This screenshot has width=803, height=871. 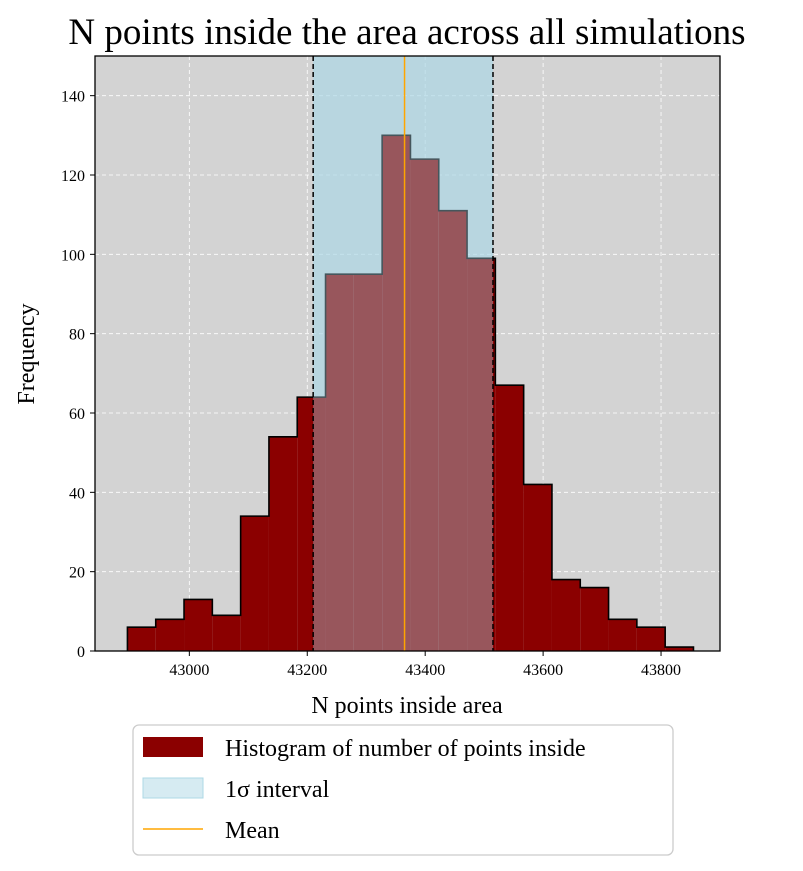 I want to click on y-tick-label: 60, so click(x=77, y=414).